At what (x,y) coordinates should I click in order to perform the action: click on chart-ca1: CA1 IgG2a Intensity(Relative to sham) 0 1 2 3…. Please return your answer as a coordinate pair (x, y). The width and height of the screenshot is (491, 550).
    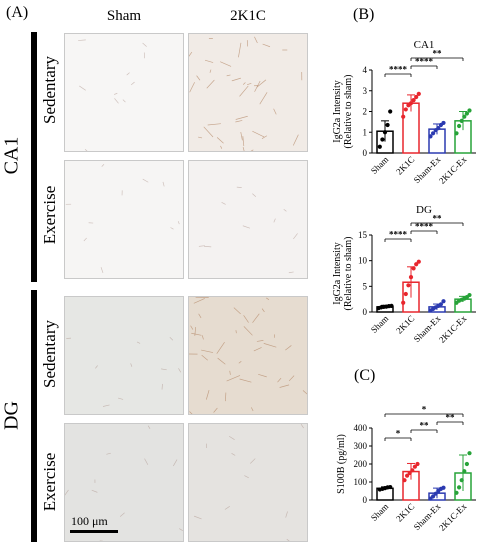
    Looking at the image, I should click on (404, 112).